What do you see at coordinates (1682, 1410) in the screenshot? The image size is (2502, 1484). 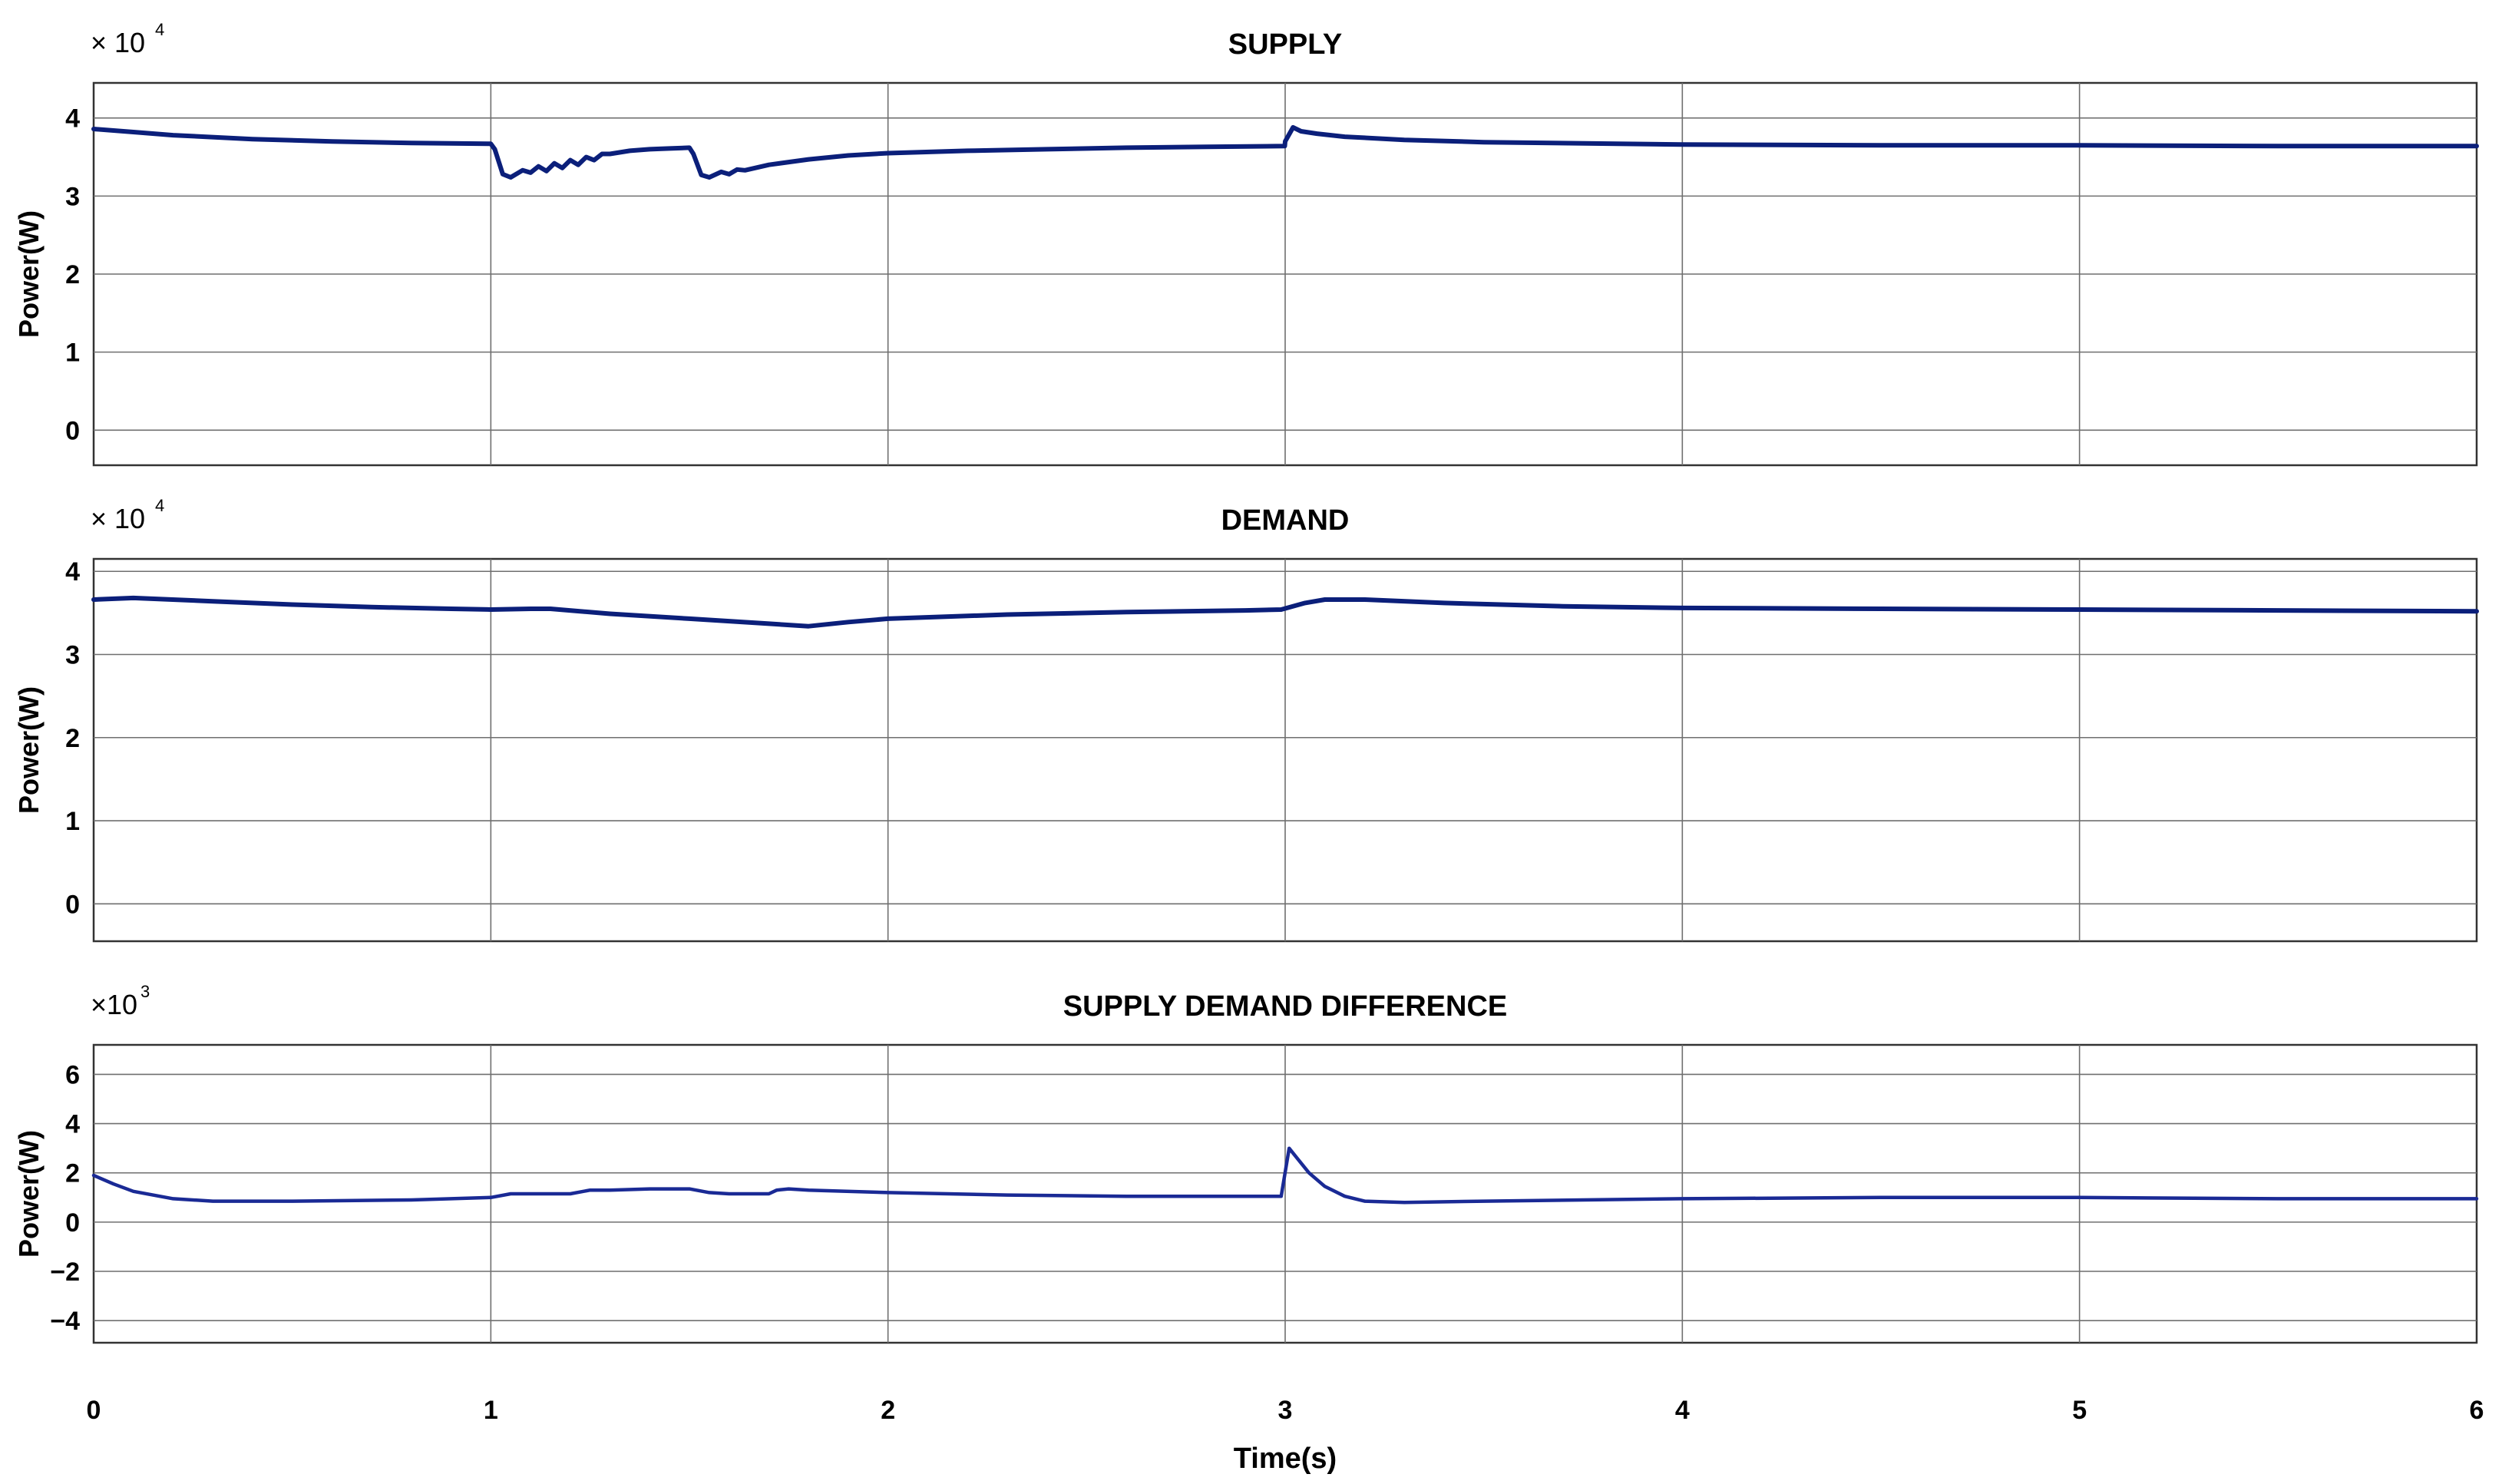 I see `x-tick-label: 4` at bounding box center [1682, 1410].